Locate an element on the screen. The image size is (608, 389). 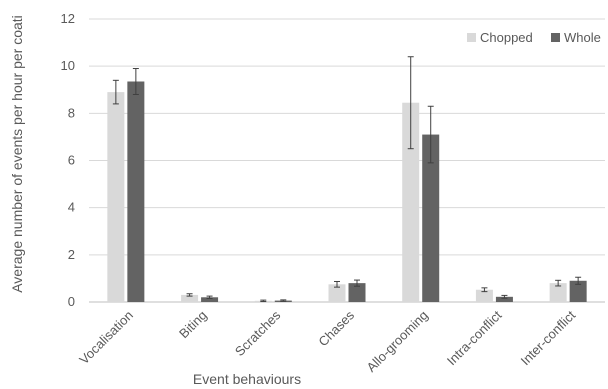
y-tick-label: 6 is located at coordinates (71, 160).